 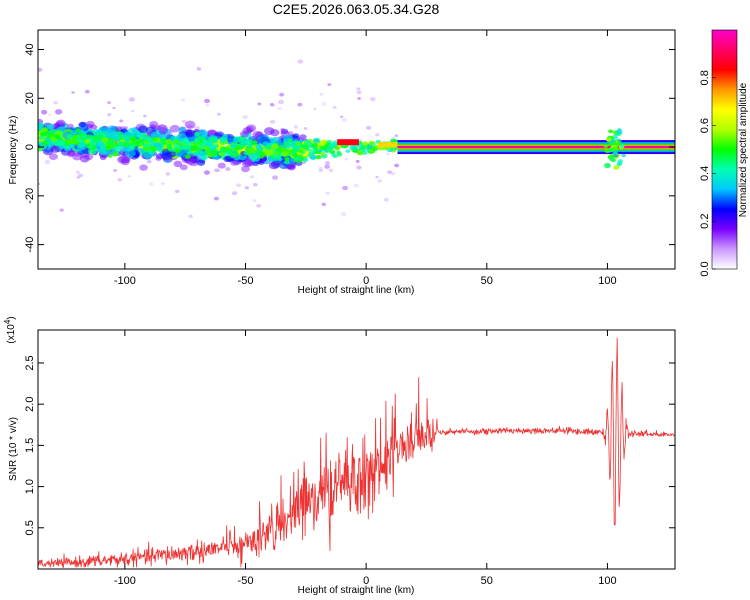 I want to click on x-tick-label: 50, so click(x=487, y=581).